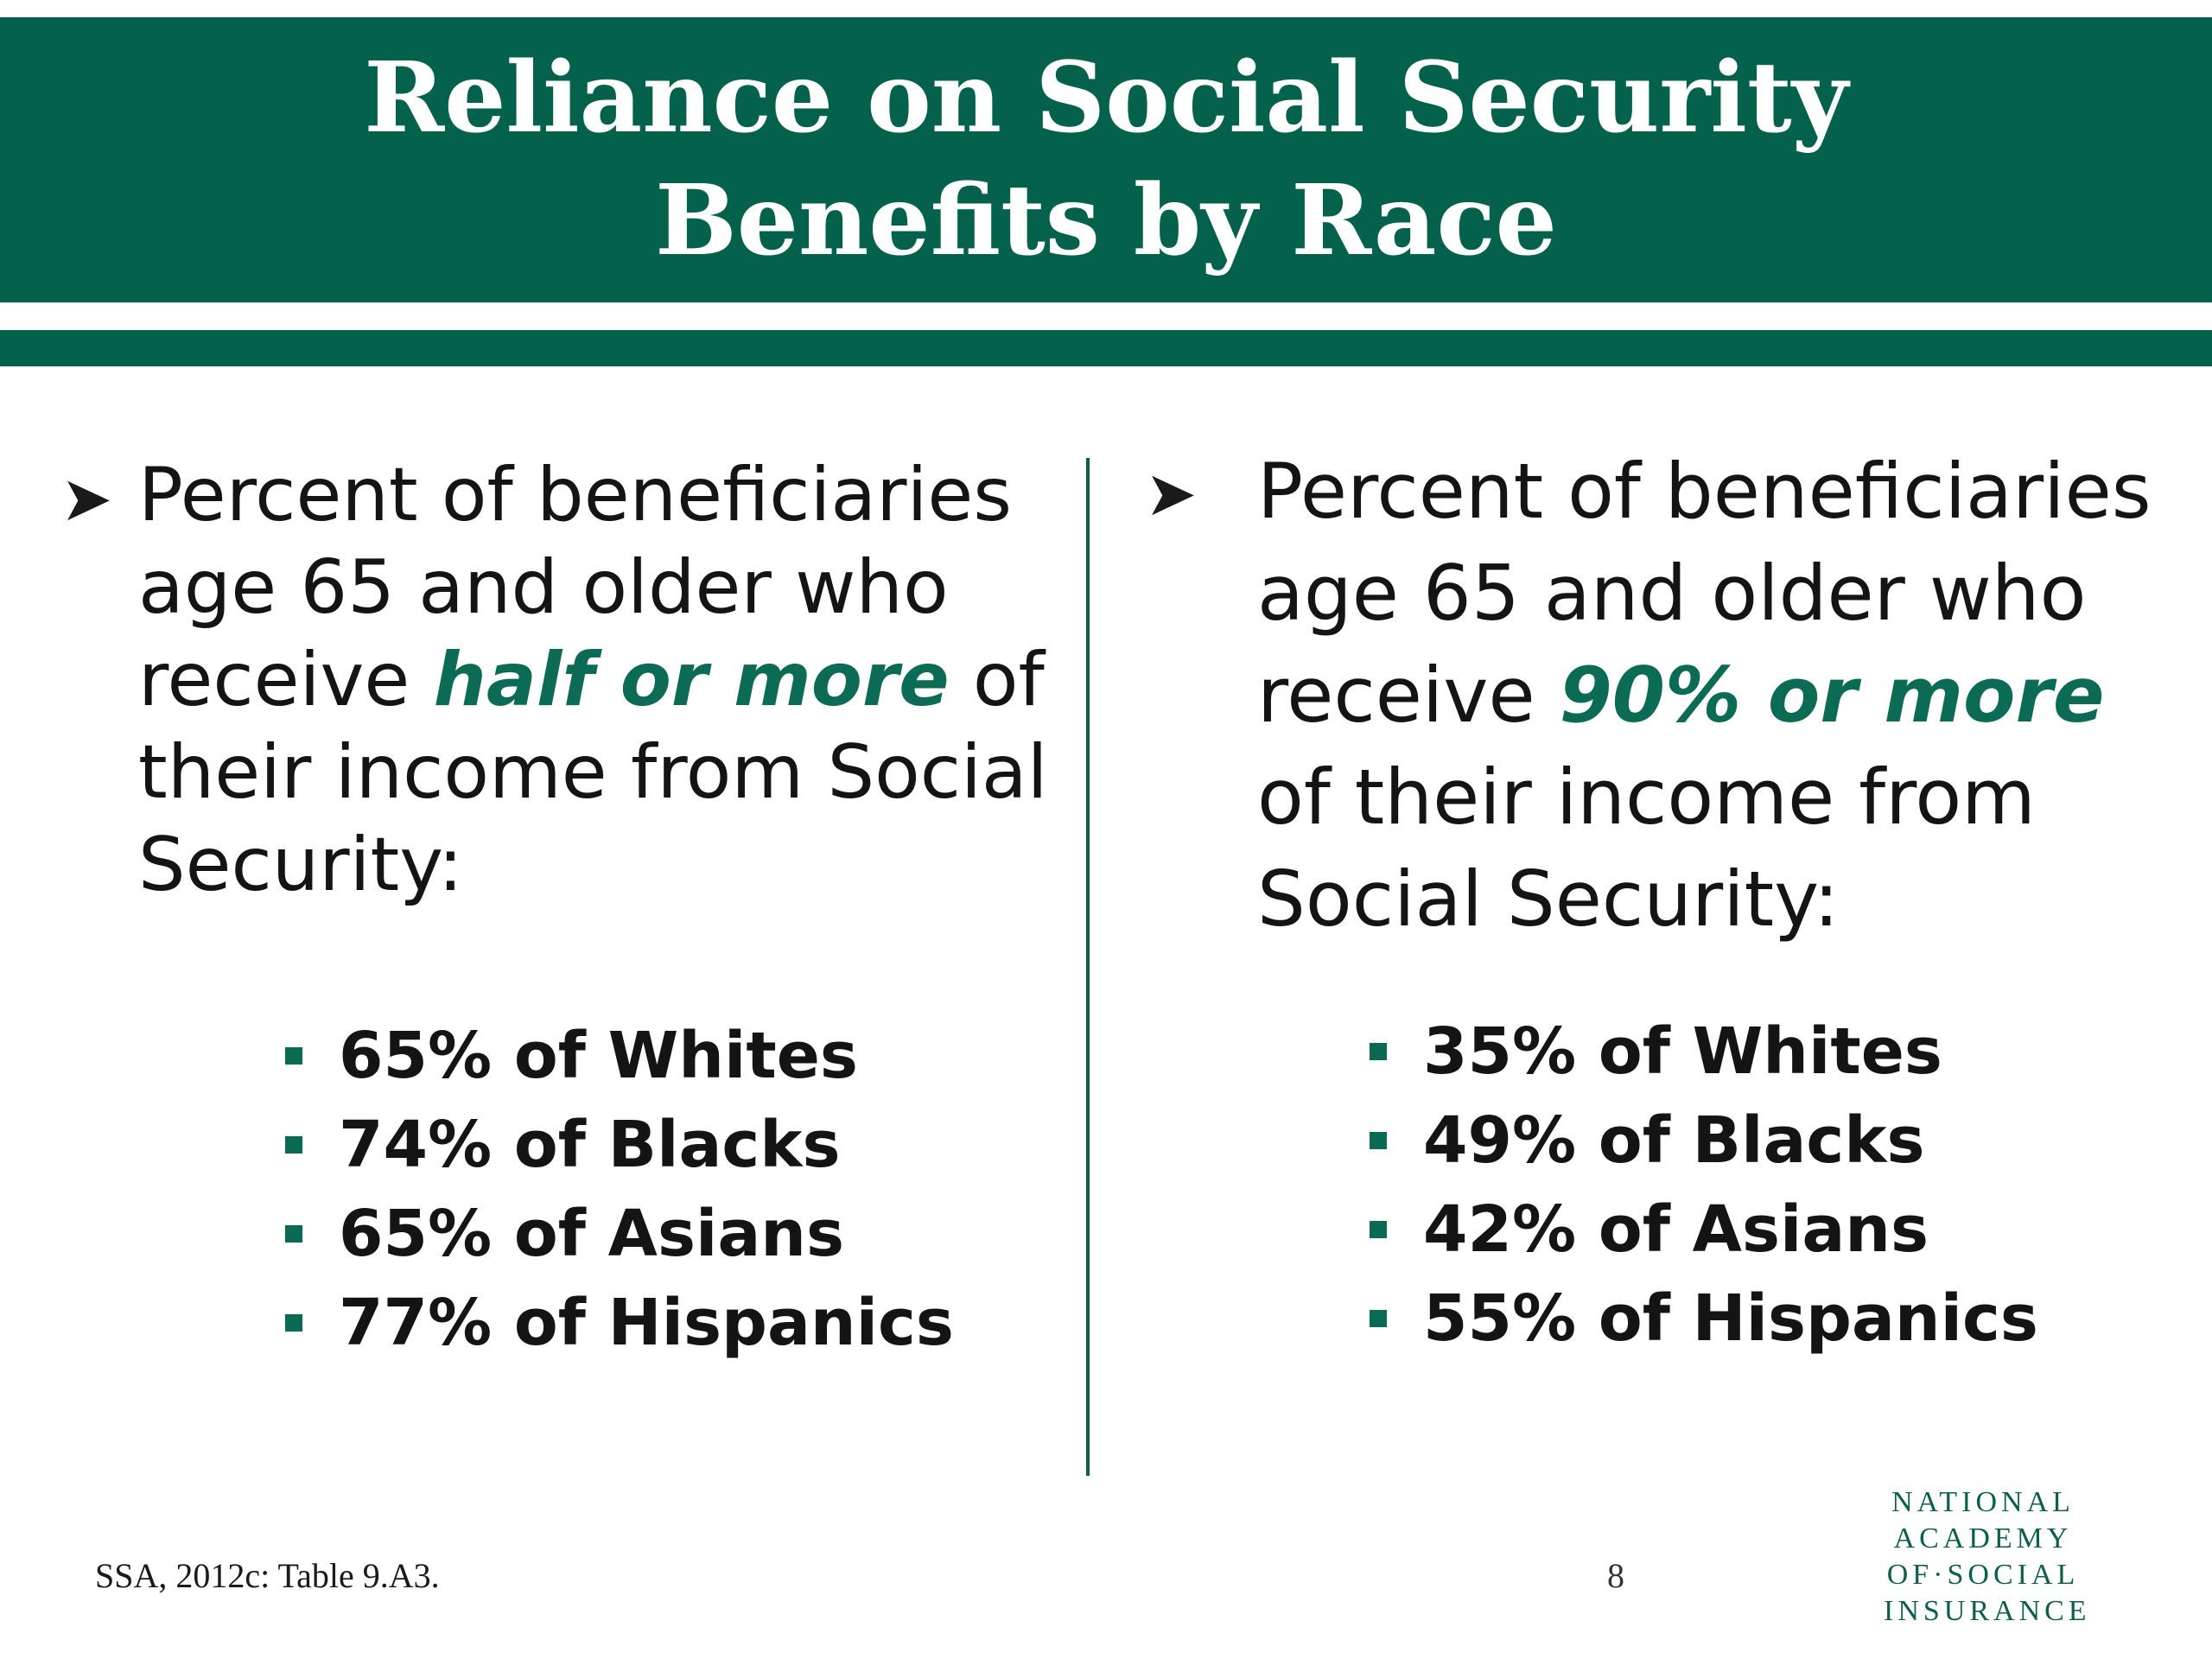  What do you see at coordinates (1106, 98) in the screenshot?
I see `slide-title-line-1: Reliance on Social Security` at bounding box center [1106, 98].